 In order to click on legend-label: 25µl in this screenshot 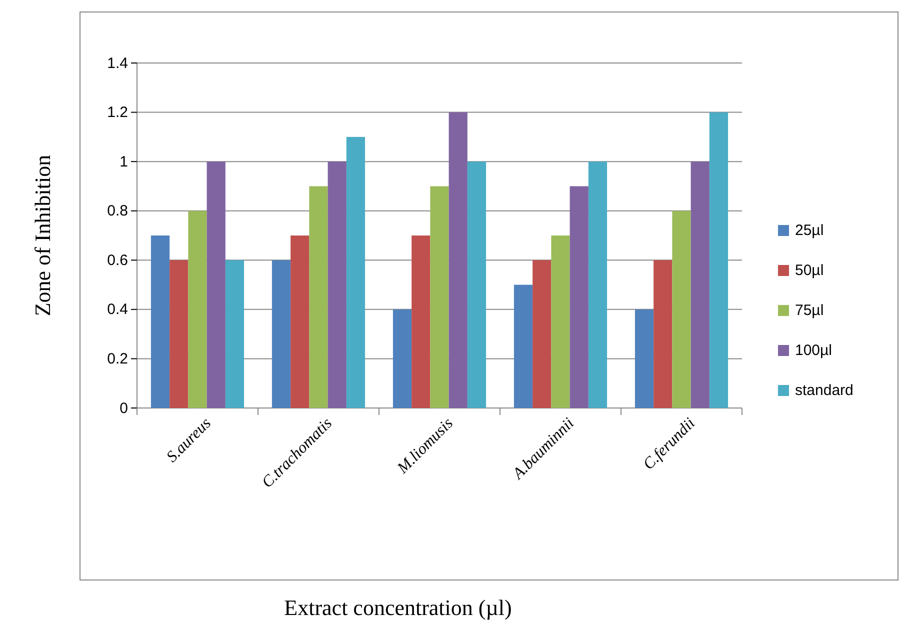, I will do `click(809, 230)`.